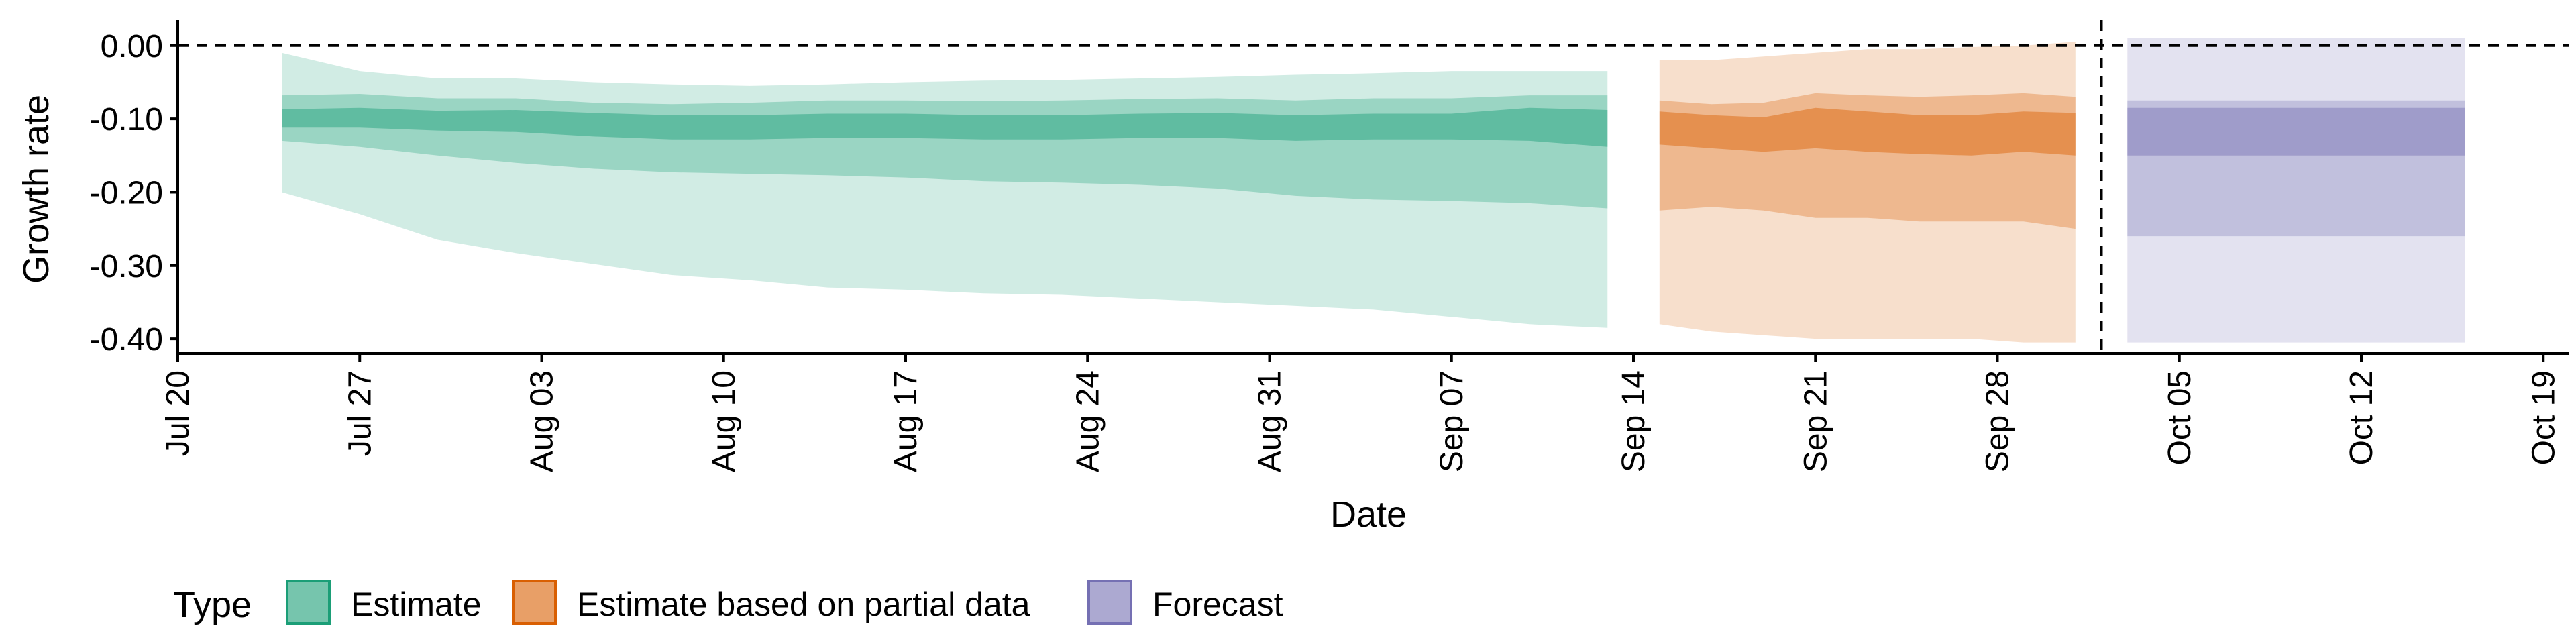 This screenshot has height=644, width=2576. I want to click on y-tick-label: -0.30, so click(126, 266).